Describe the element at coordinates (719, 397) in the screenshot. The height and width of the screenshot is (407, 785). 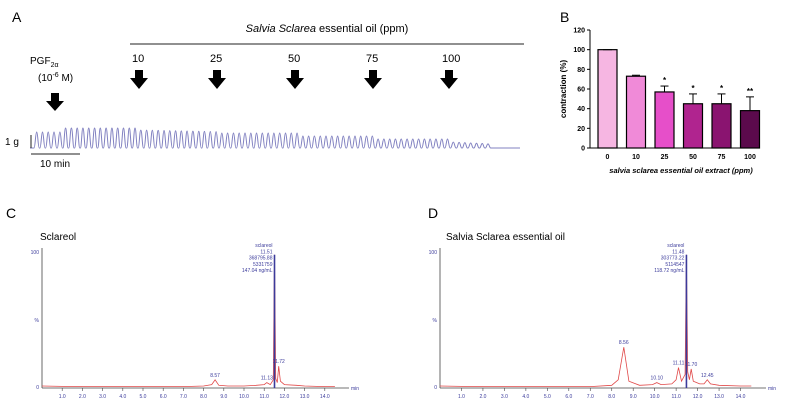
I see `chrom-d-xtick-label-13.0: 13.0` at that location.